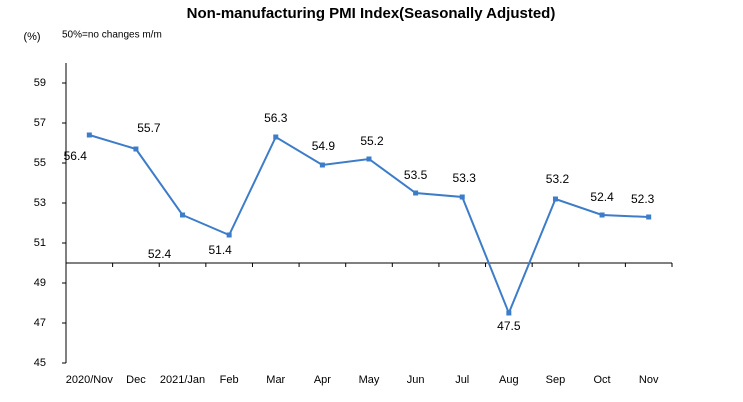 Image resolution: width=743 pixels, height=402 pixels. What do you see at coordinates (40, 203) in the screenshot?
I see `y-tick-label: 53` at bounding box center [40, 203].